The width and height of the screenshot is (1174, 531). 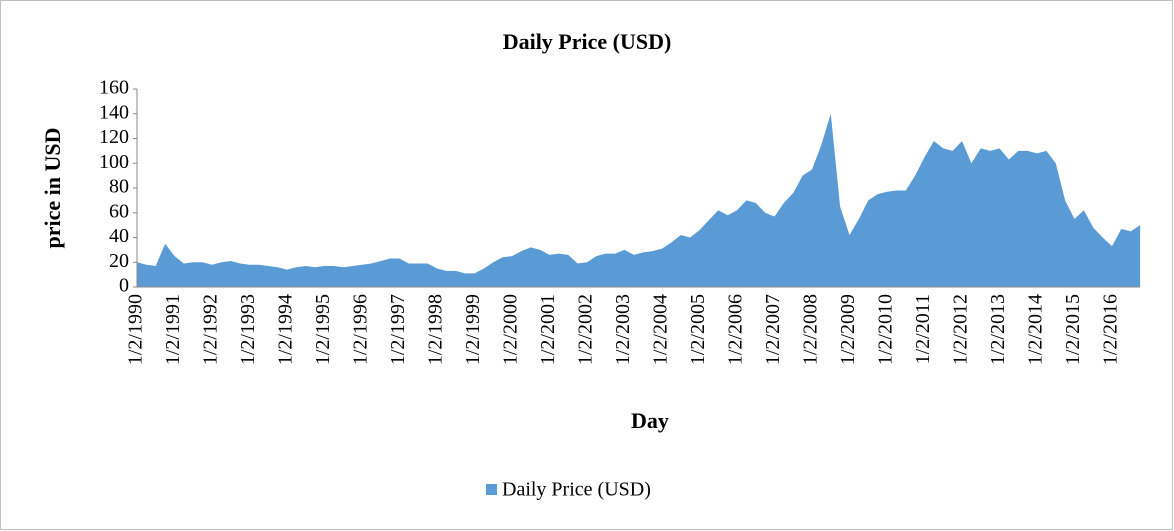 What do you see at coordinates (773, 329) in the screenshot?
I see `x-tick-label: 1/2/2007` at bounding box center [773, 329].